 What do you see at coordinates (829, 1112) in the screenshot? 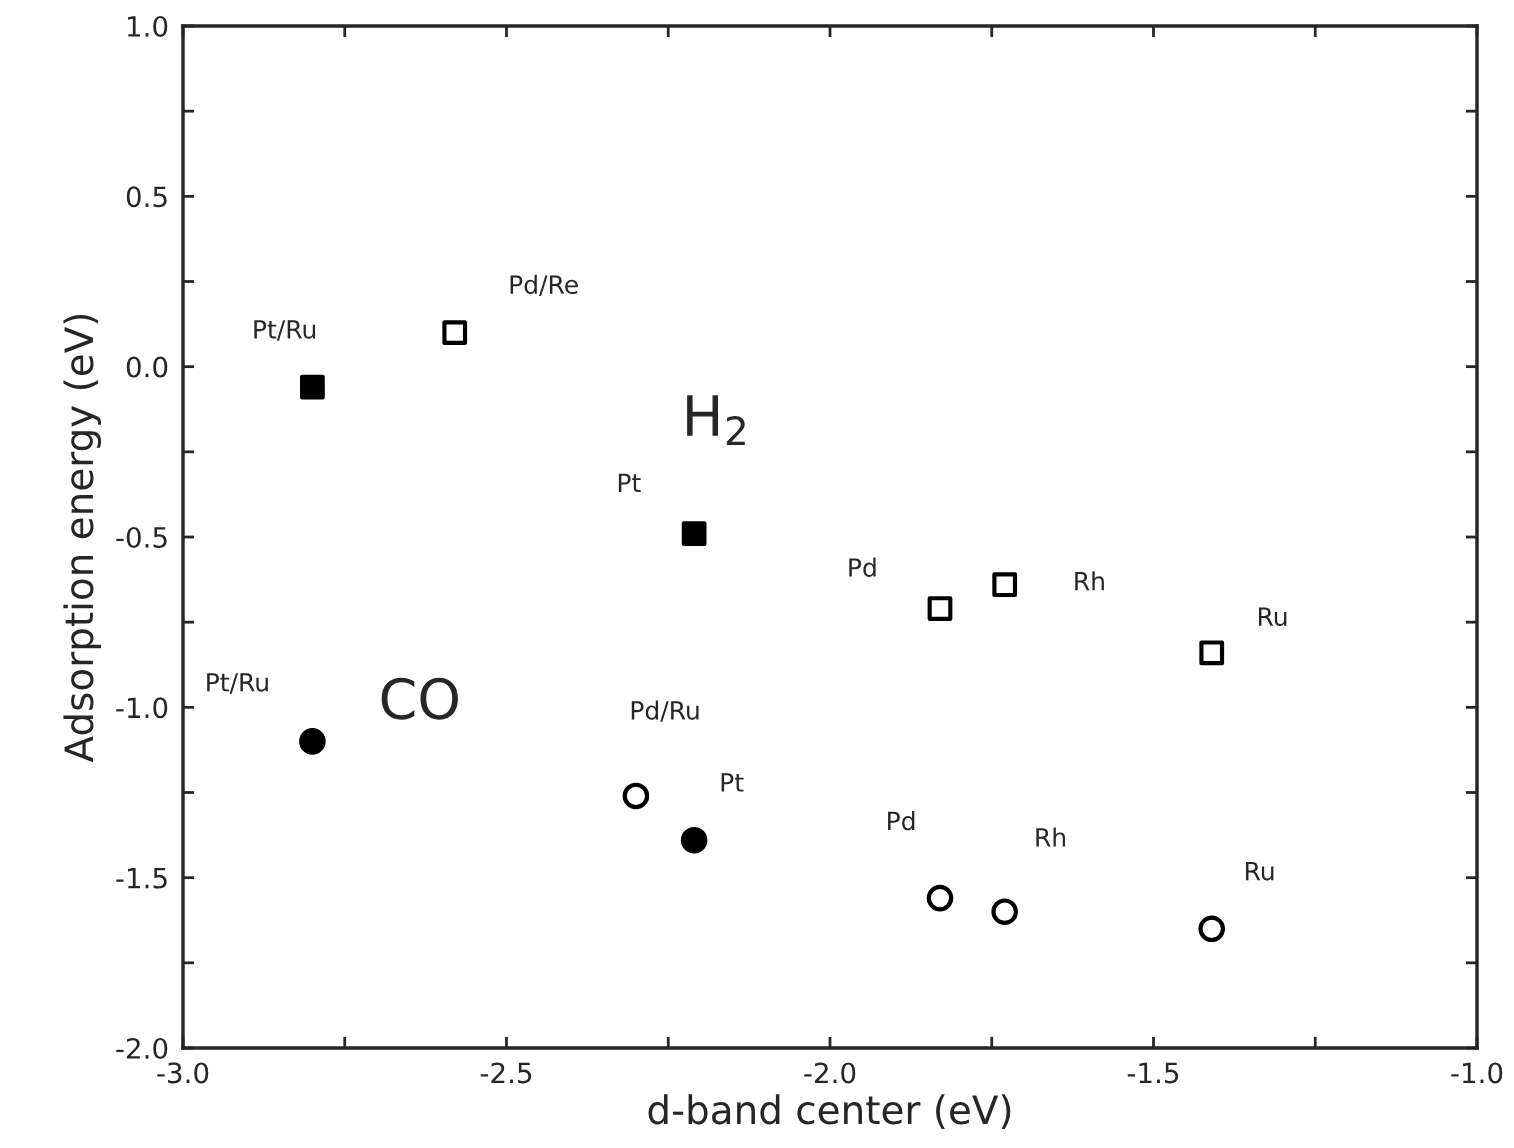
I see `x-axis-title: d-band center (eV)` at bounding box center [829, 1112].